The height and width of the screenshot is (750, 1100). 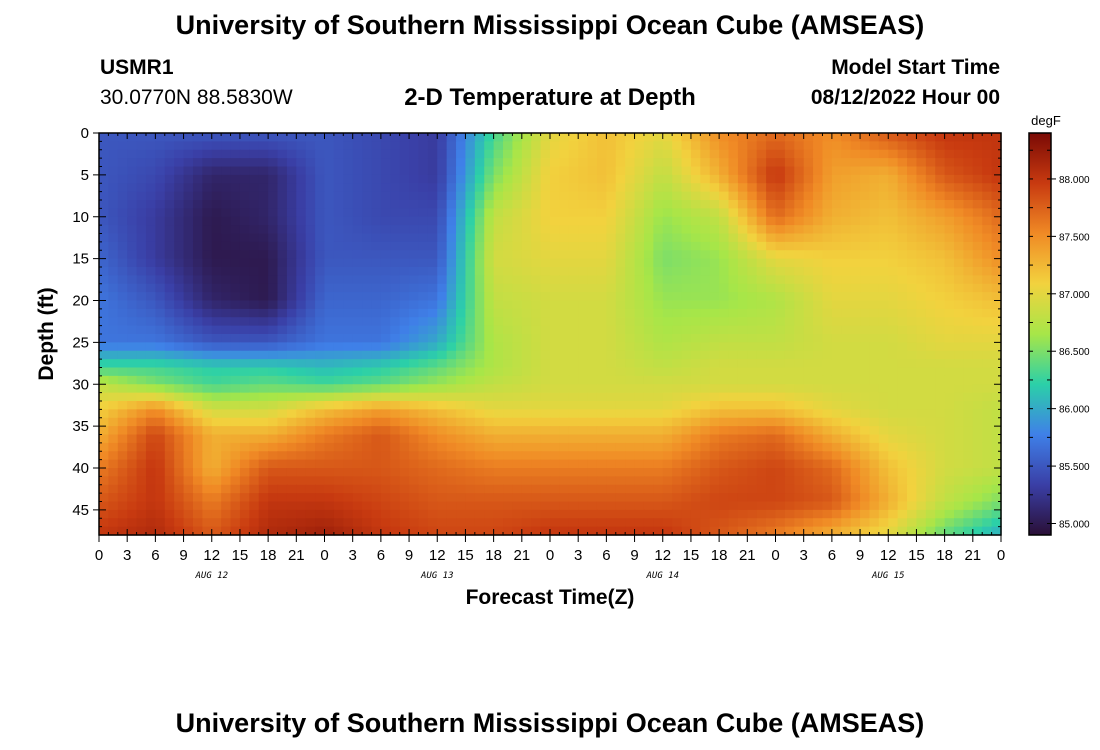 I want to click on x-tick-label: 0, so click(x=550, y=555).